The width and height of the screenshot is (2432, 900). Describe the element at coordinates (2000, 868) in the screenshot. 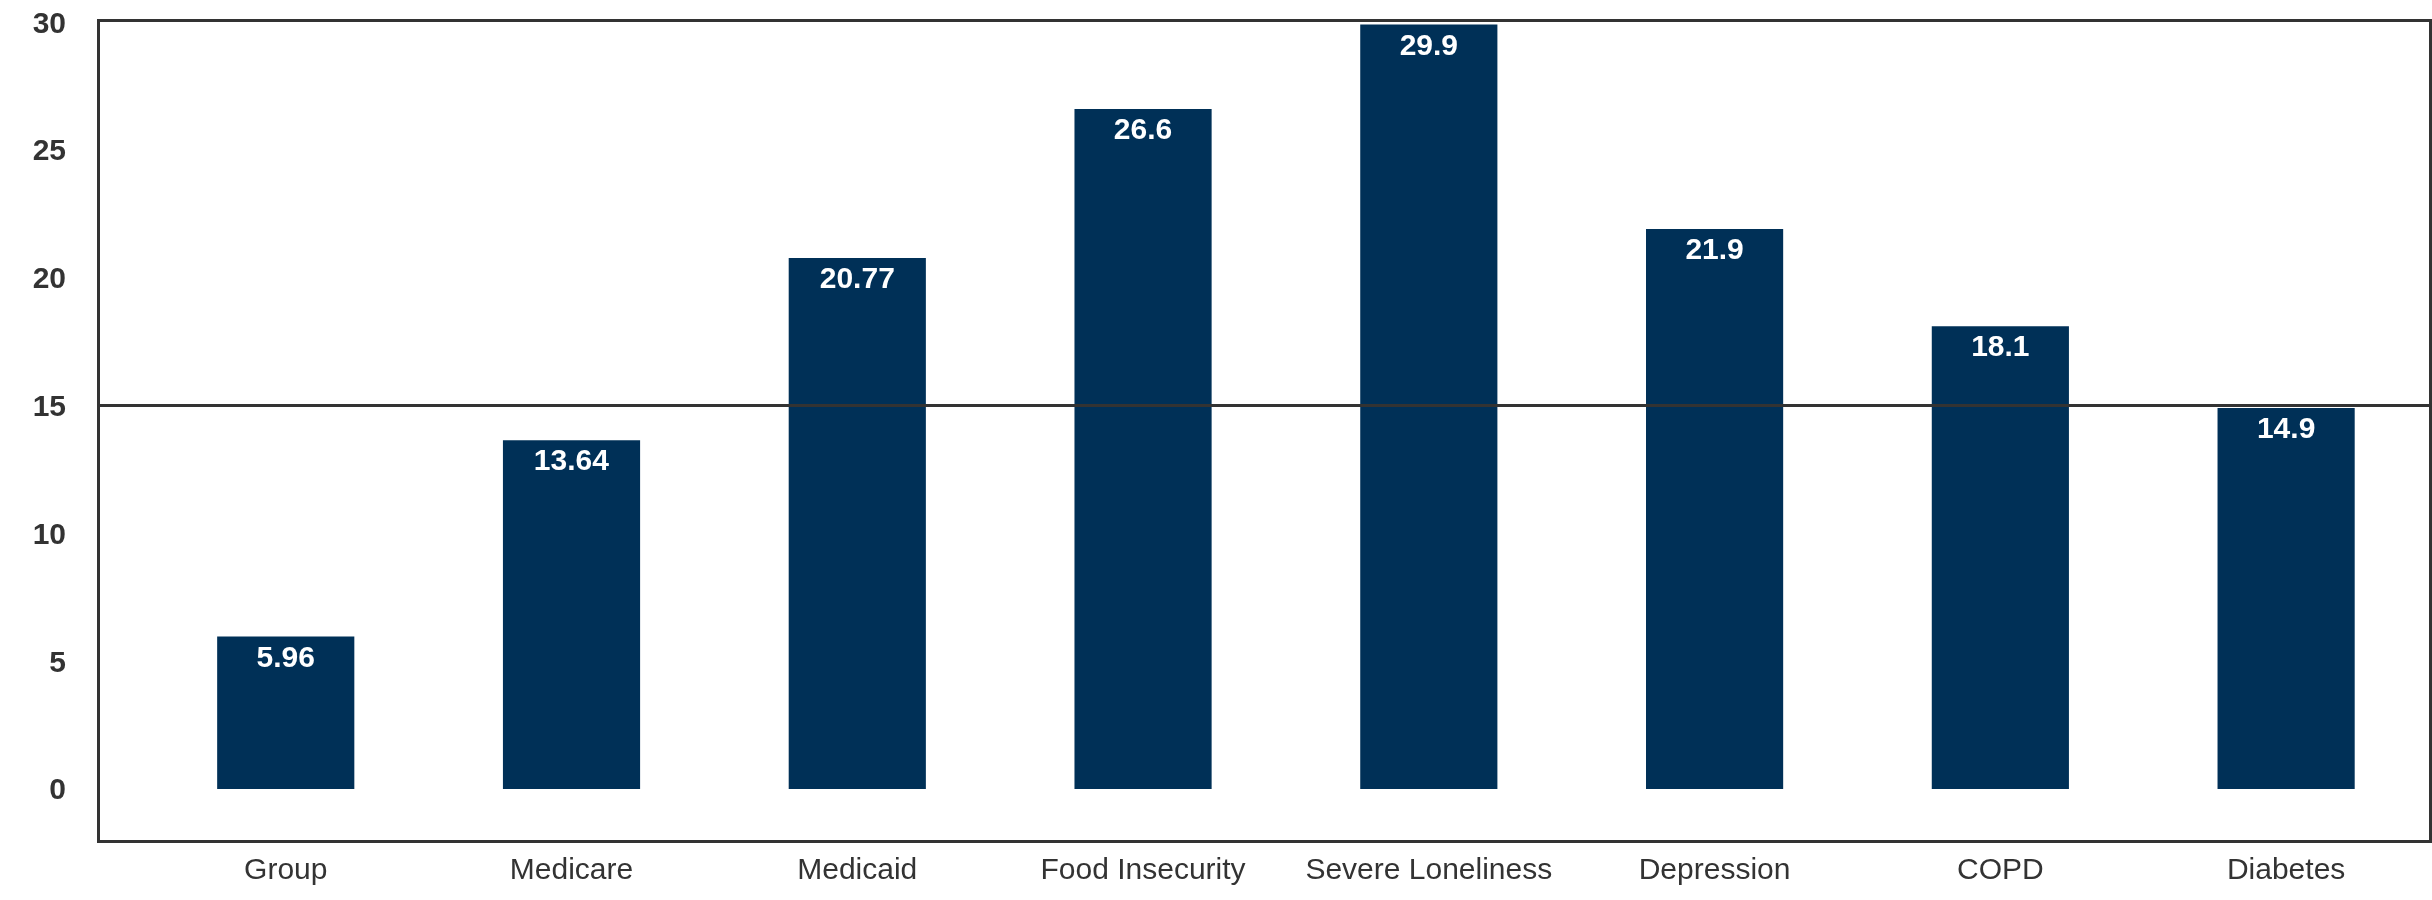

I see `x-tick-label: COPD` at that location.